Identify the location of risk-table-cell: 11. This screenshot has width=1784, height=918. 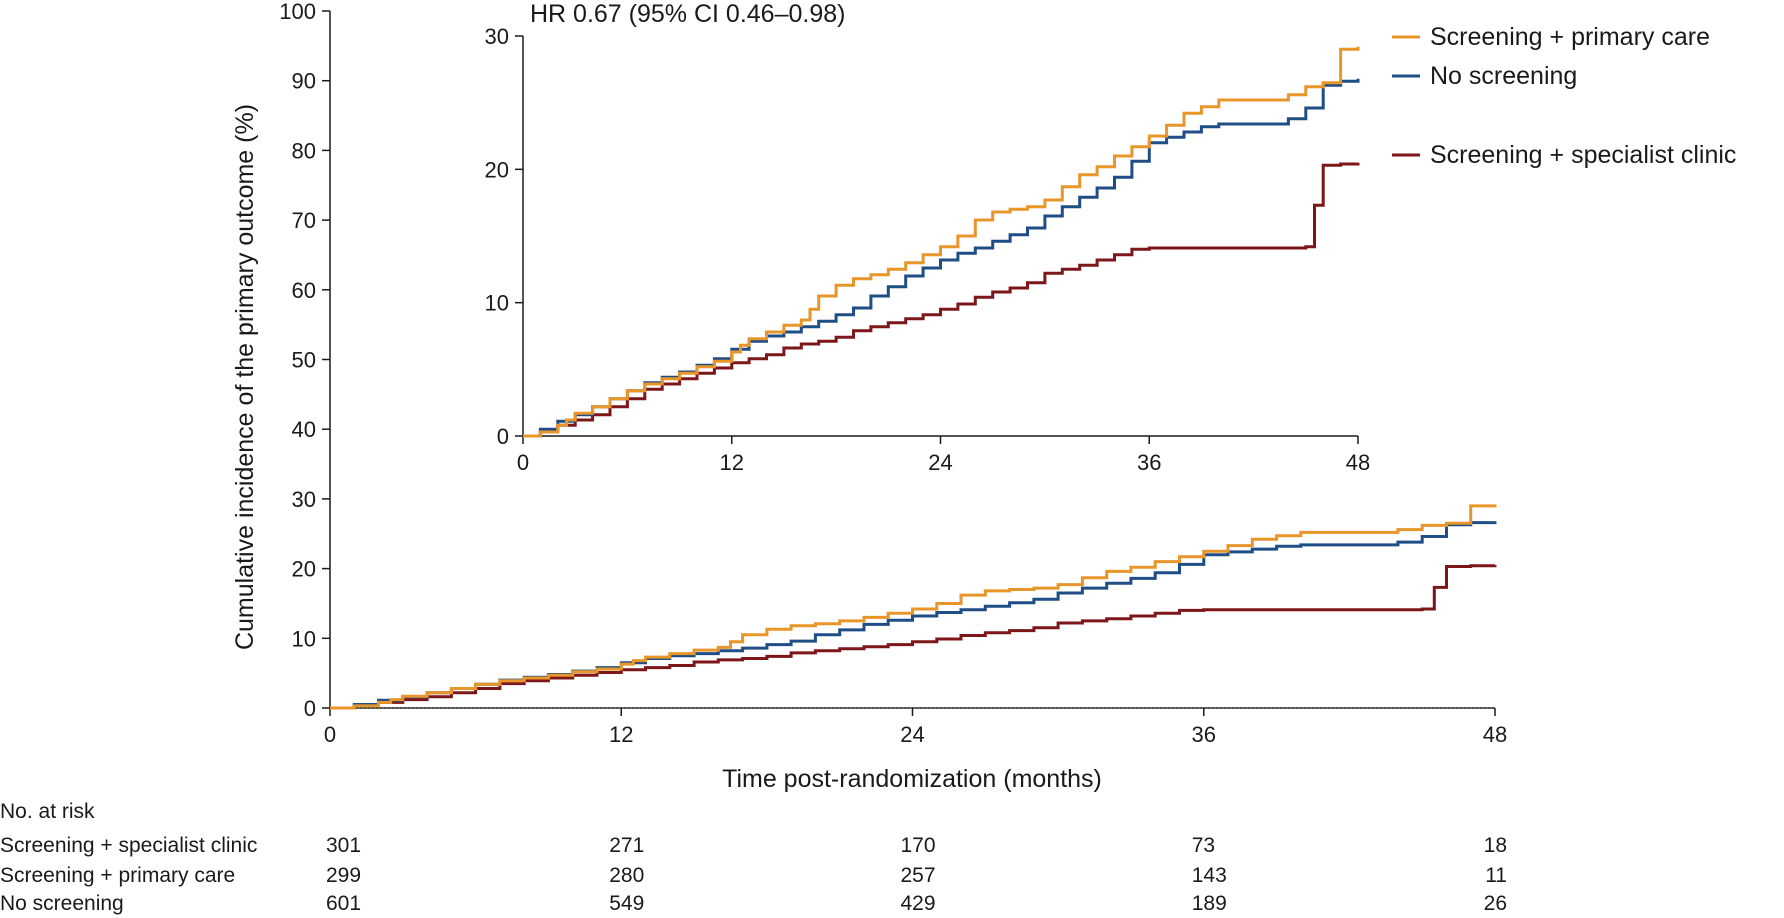
(1496, 875).